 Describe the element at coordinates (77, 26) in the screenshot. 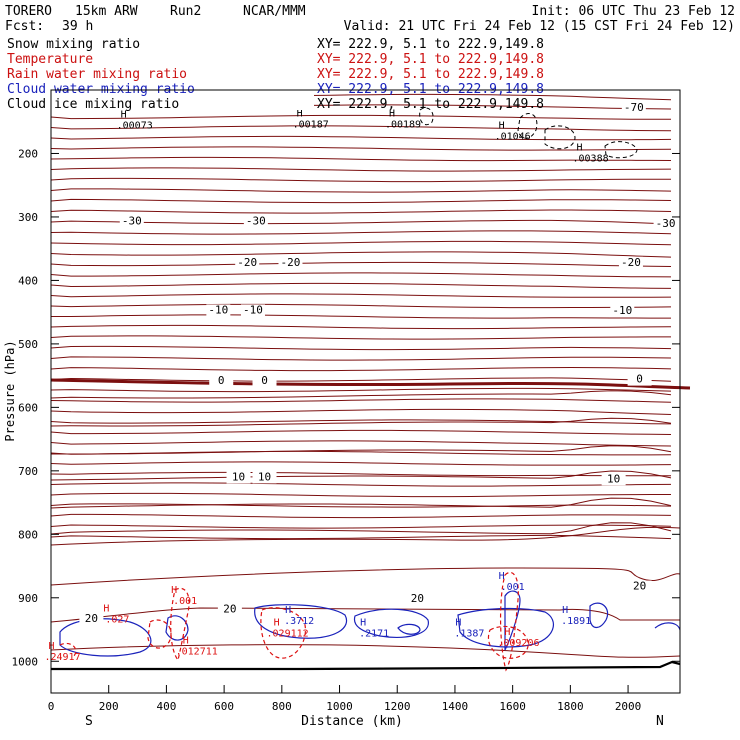

I see `header-fcst-value: 39 h` at that location.